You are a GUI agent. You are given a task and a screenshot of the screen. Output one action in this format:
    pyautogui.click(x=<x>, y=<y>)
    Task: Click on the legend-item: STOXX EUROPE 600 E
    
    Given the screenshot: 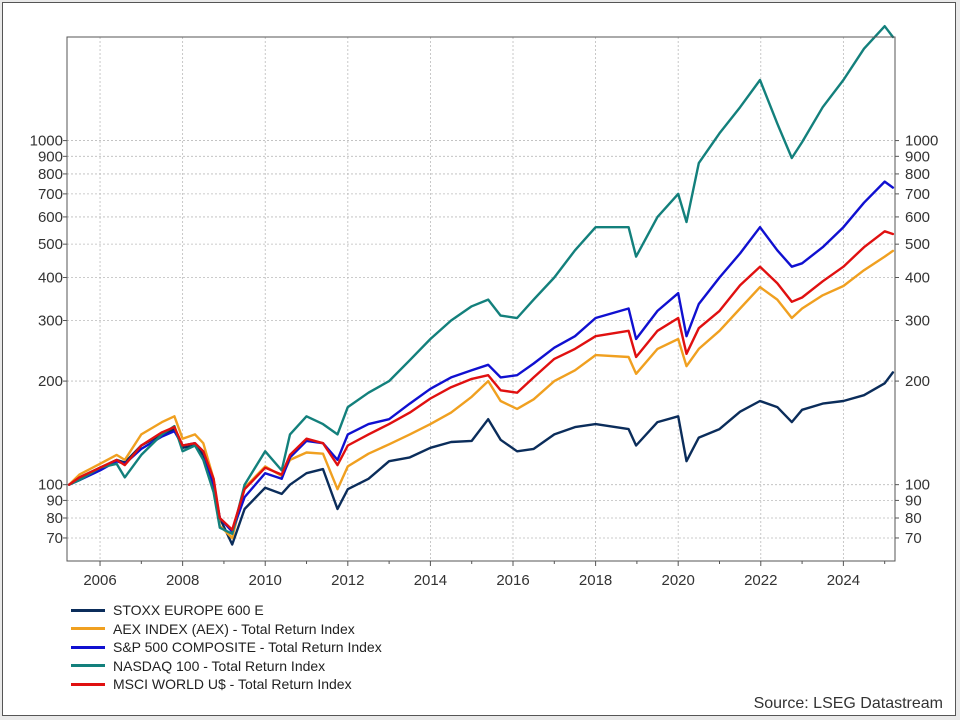 What is the action you would take?
    pyautogui.click(x=226, y=610)
    